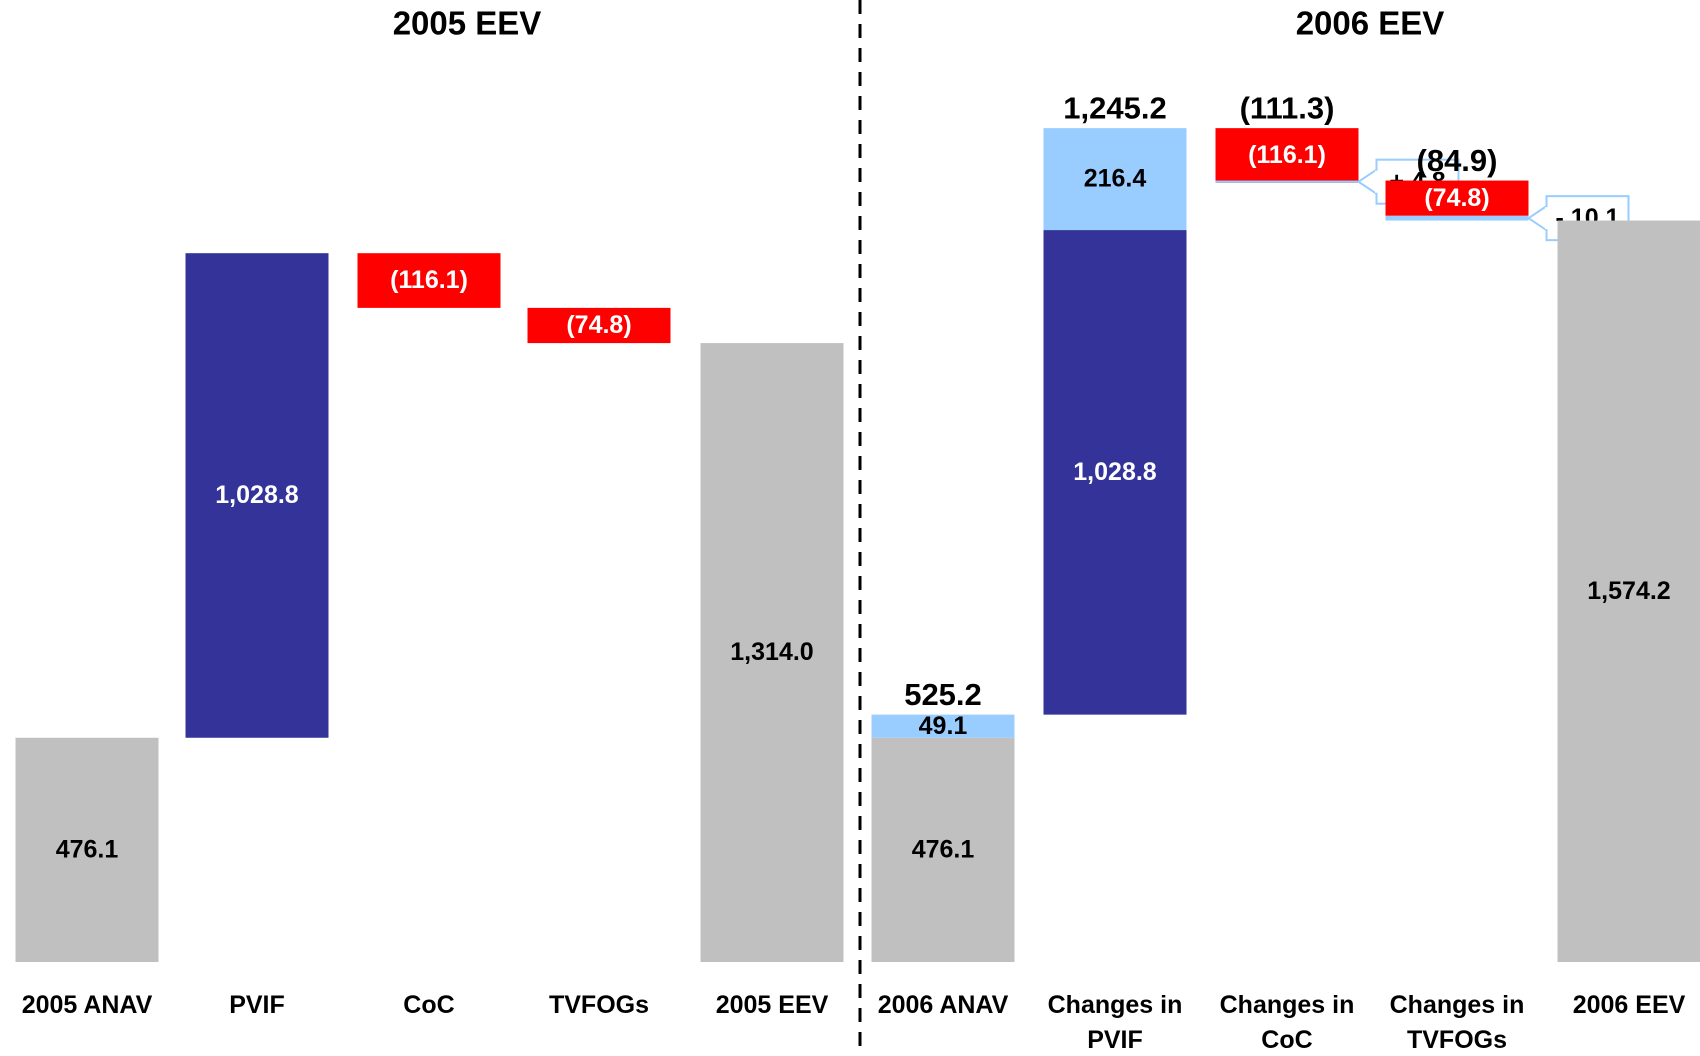 The height and width of the screenshot is (1056, 1700). Describe the element at coordinates (772, 1005) in the screenshot. I see `x-tick-label: 2005 EEV` at that location.